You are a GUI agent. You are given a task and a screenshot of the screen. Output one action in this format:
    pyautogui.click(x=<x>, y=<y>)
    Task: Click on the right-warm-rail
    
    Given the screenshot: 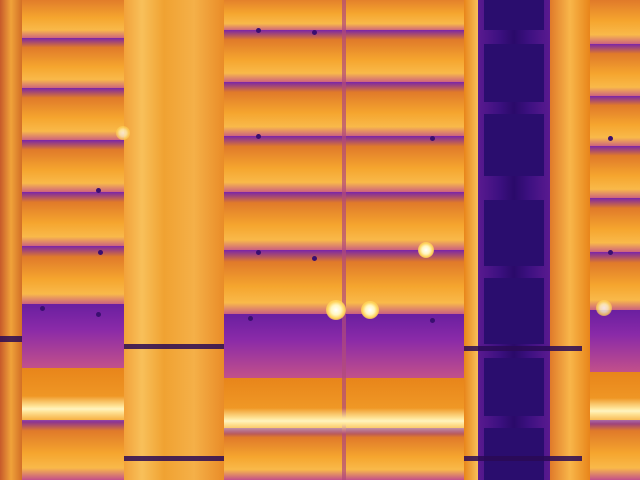 What is the action you would take?
    pyautogui.click(x=570, y=240)
    